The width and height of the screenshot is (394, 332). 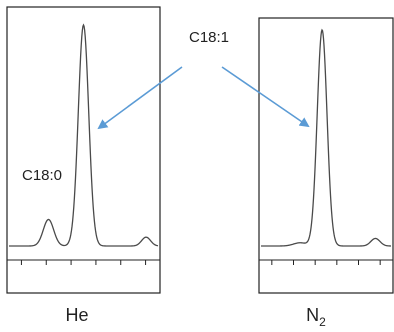 What do you see at coordinates (312, 315) in the screenshot?
I see `panel-right-label-main: N` at bounding box center [312, 315].